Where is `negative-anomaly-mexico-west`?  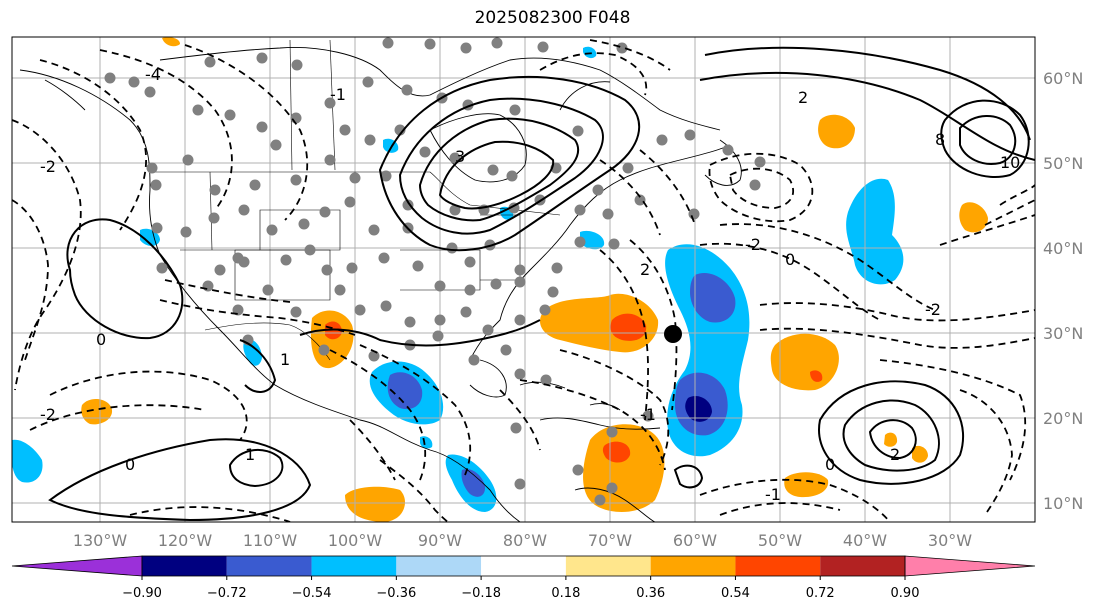 negative-anomaly-mexico-west is located at coordinates (252, 352).